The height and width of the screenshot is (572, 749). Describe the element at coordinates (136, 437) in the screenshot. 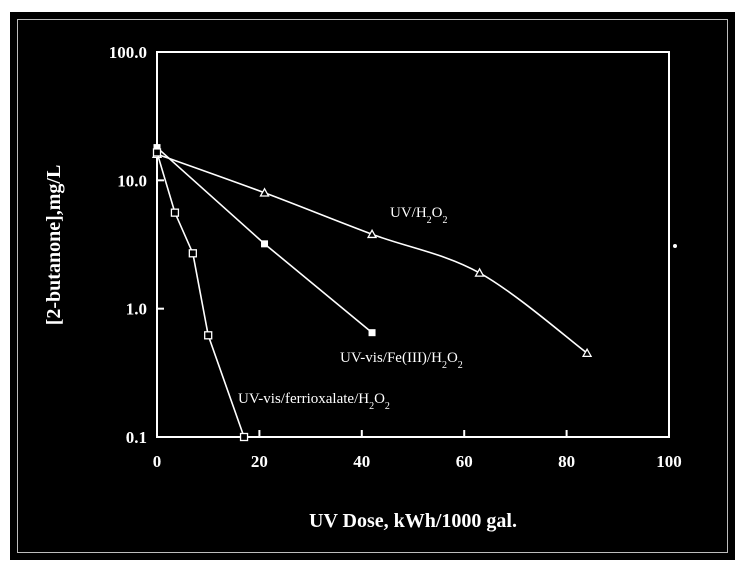

I see `y-tick-label: 0.1` at that location.